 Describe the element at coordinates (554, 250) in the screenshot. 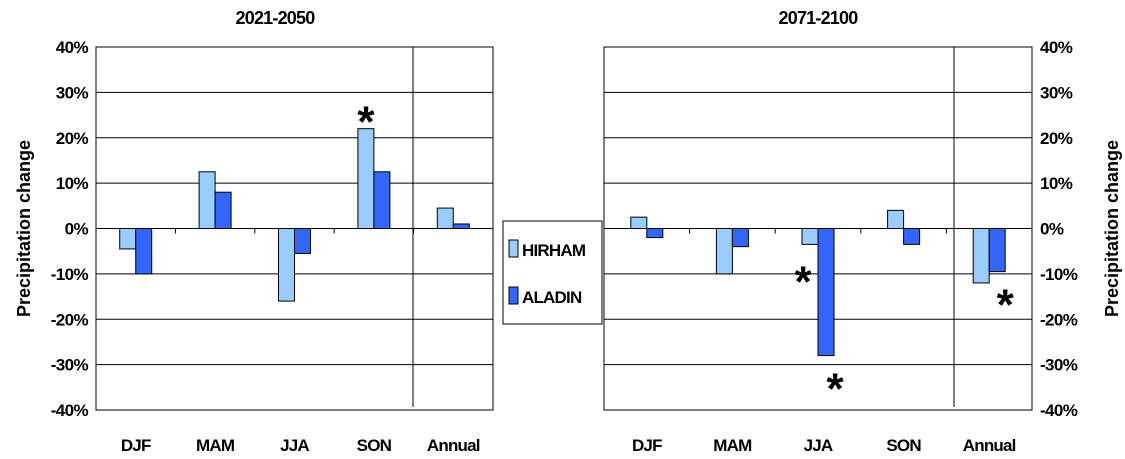

I see `legend-label-hirham: HIRHAM` at that location.